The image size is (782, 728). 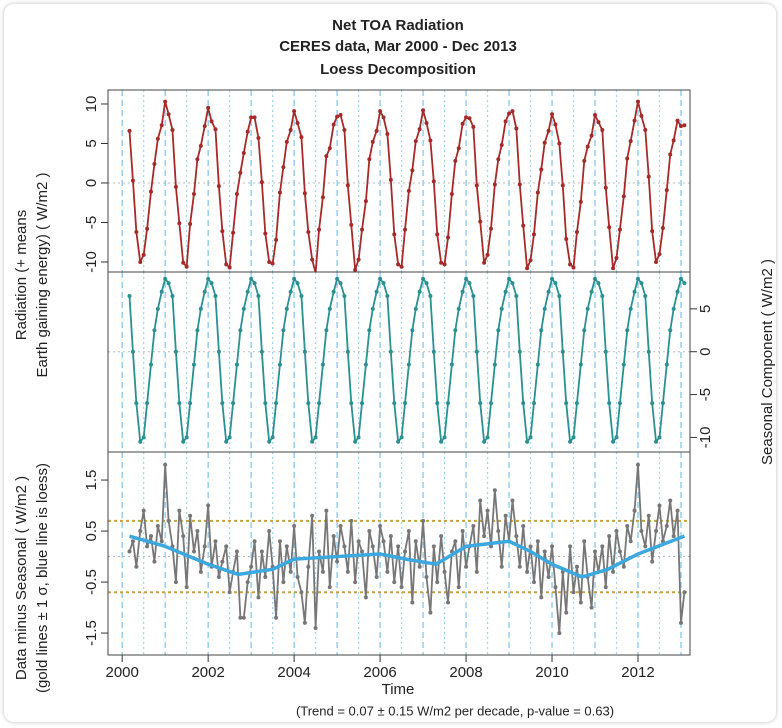 I want to click on y-tick-label: -10, so click(x=91, y=262).